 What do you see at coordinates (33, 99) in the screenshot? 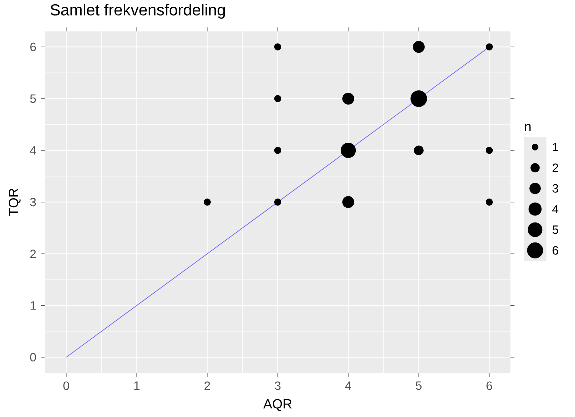
I see `y-tick-label: 5` at bounding box center [33, 99].